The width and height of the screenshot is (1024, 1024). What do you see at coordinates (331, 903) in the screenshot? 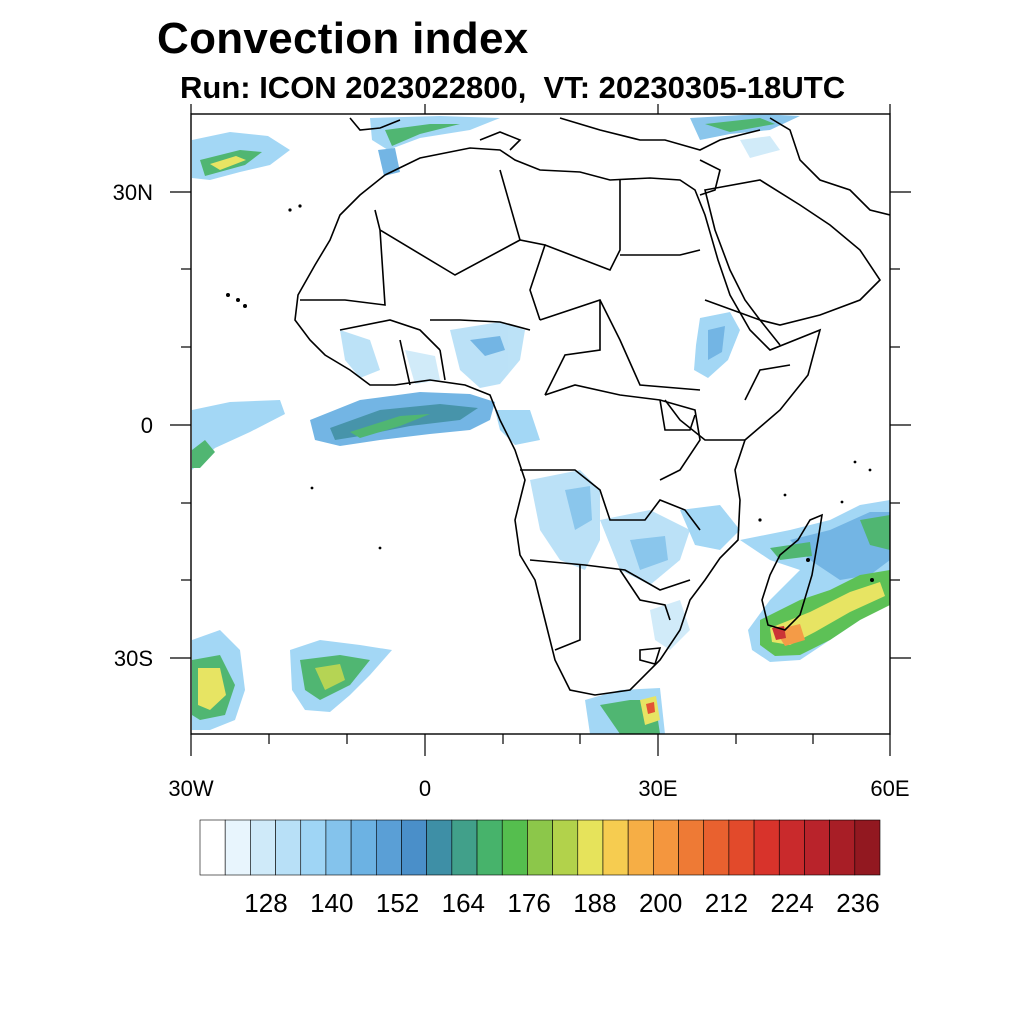
I see `colorbar-label: 140` at bounding box center [331, 903].